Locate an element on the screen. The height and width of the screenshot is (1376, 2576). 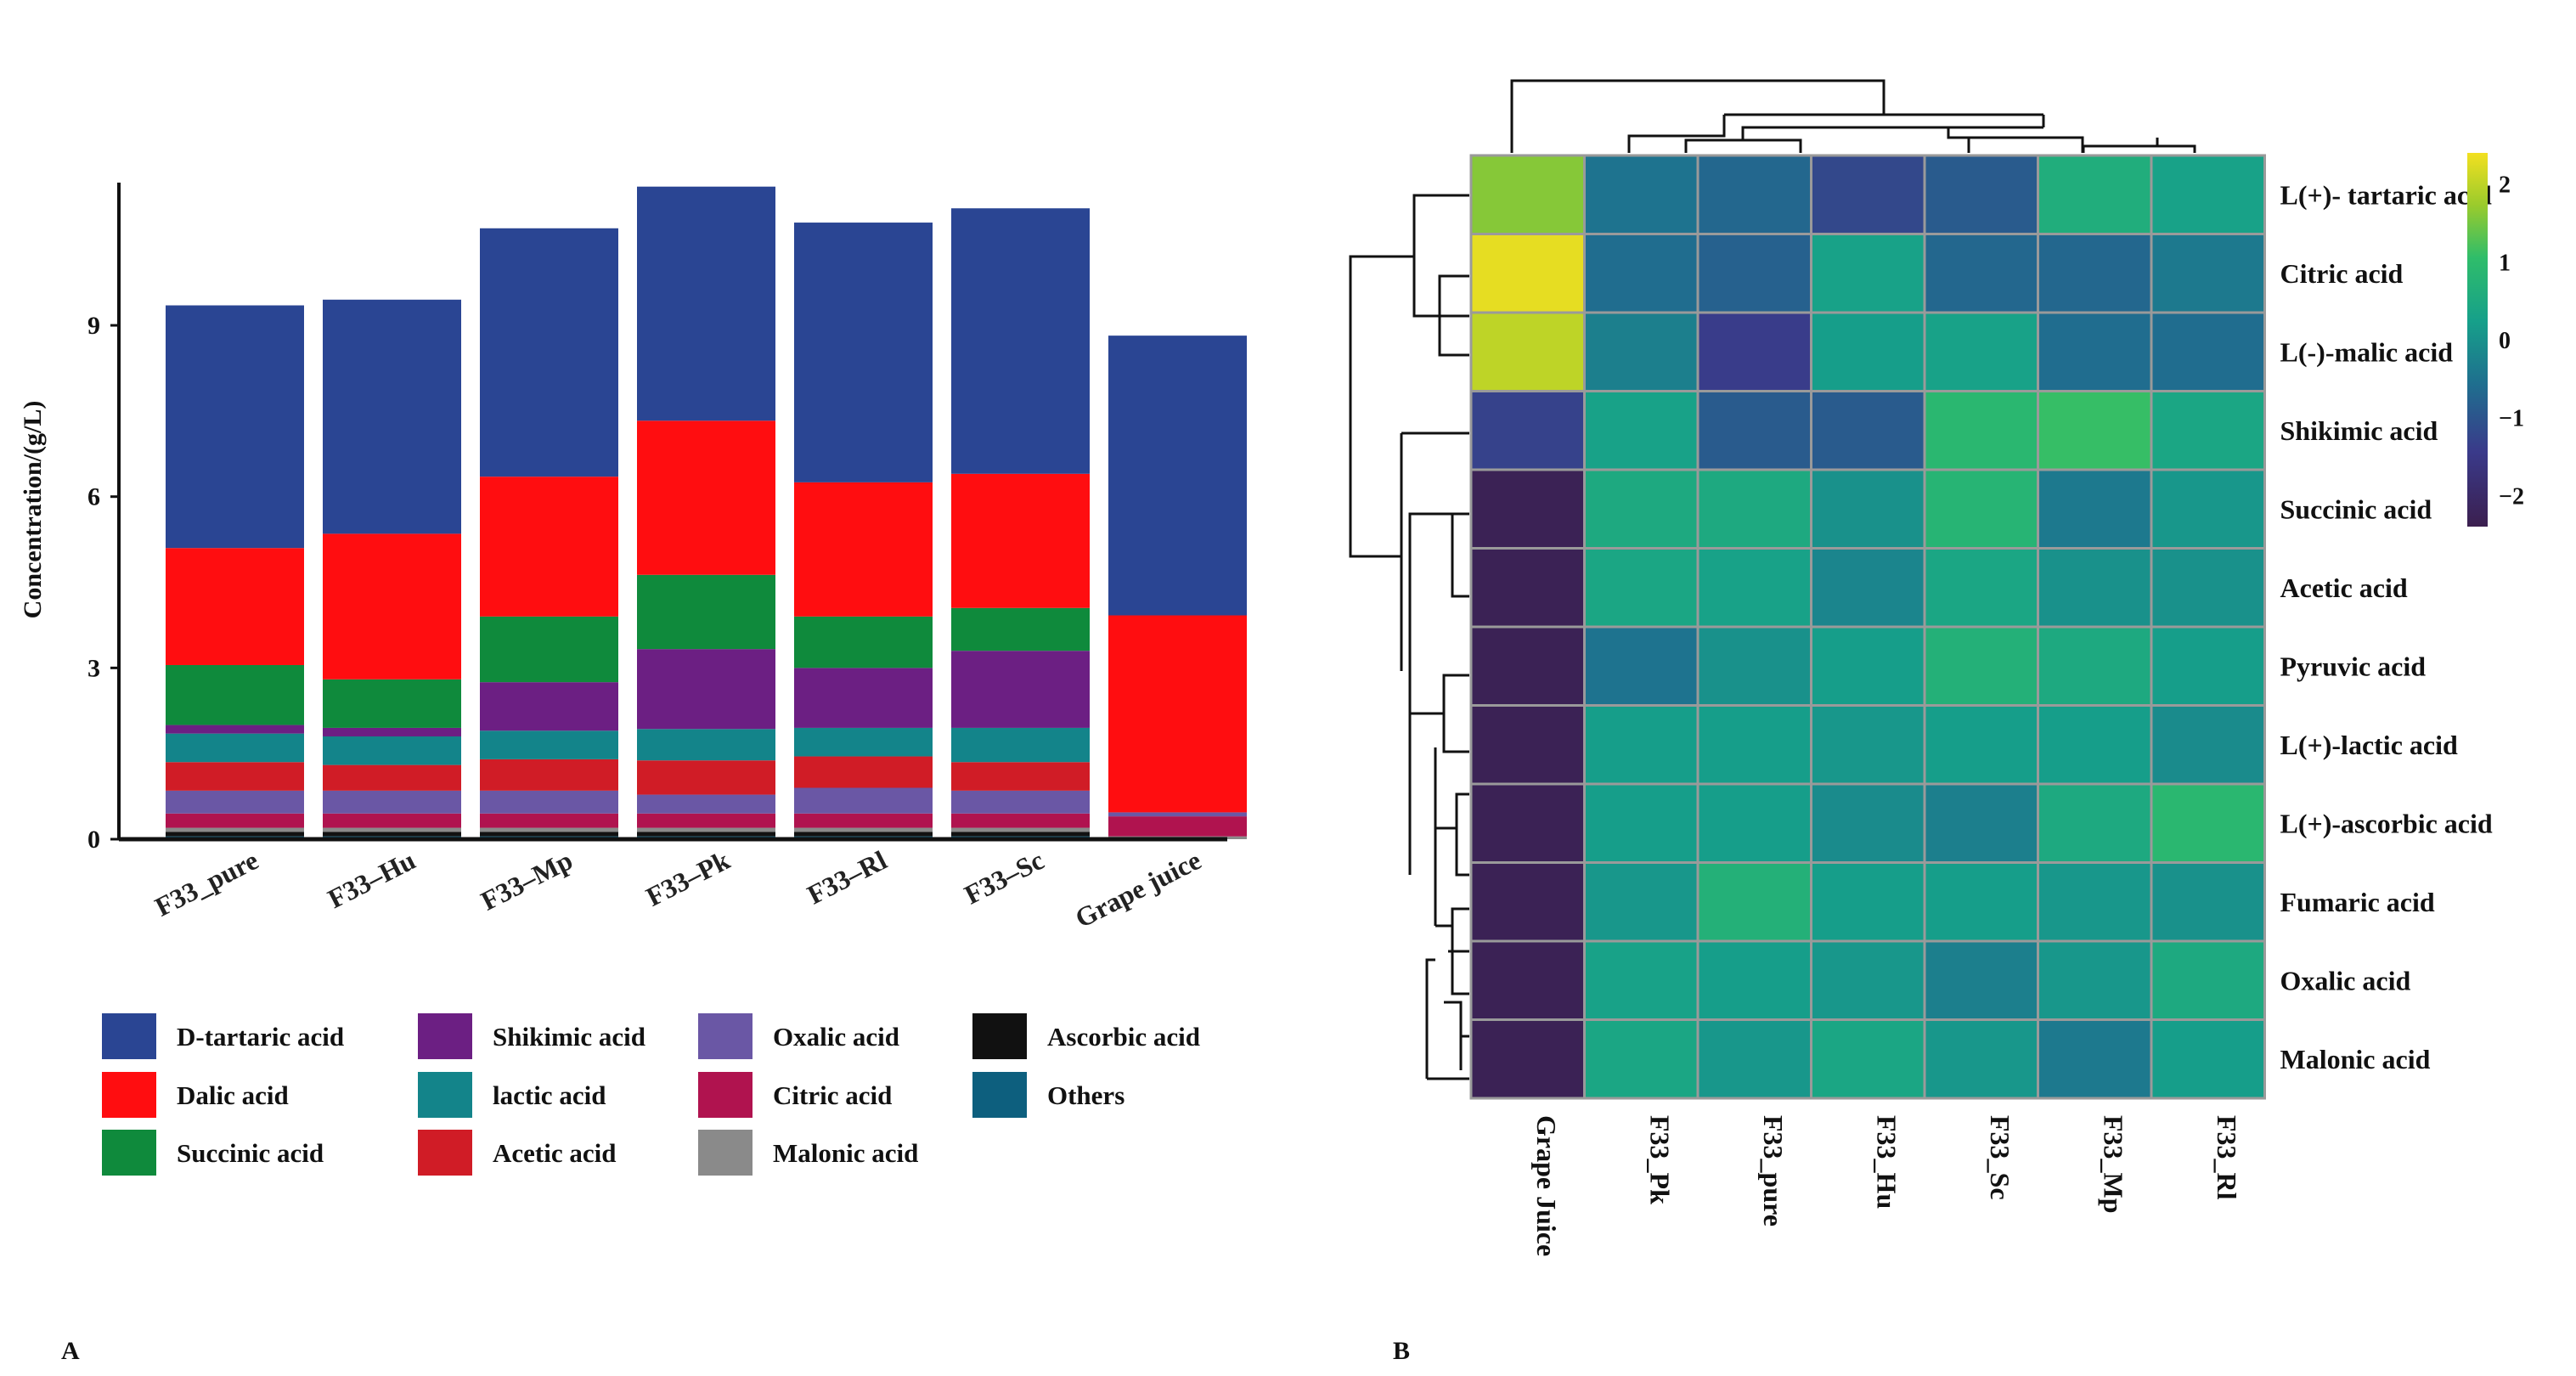
row-dendrogram is located at coordinates (1409, 637).